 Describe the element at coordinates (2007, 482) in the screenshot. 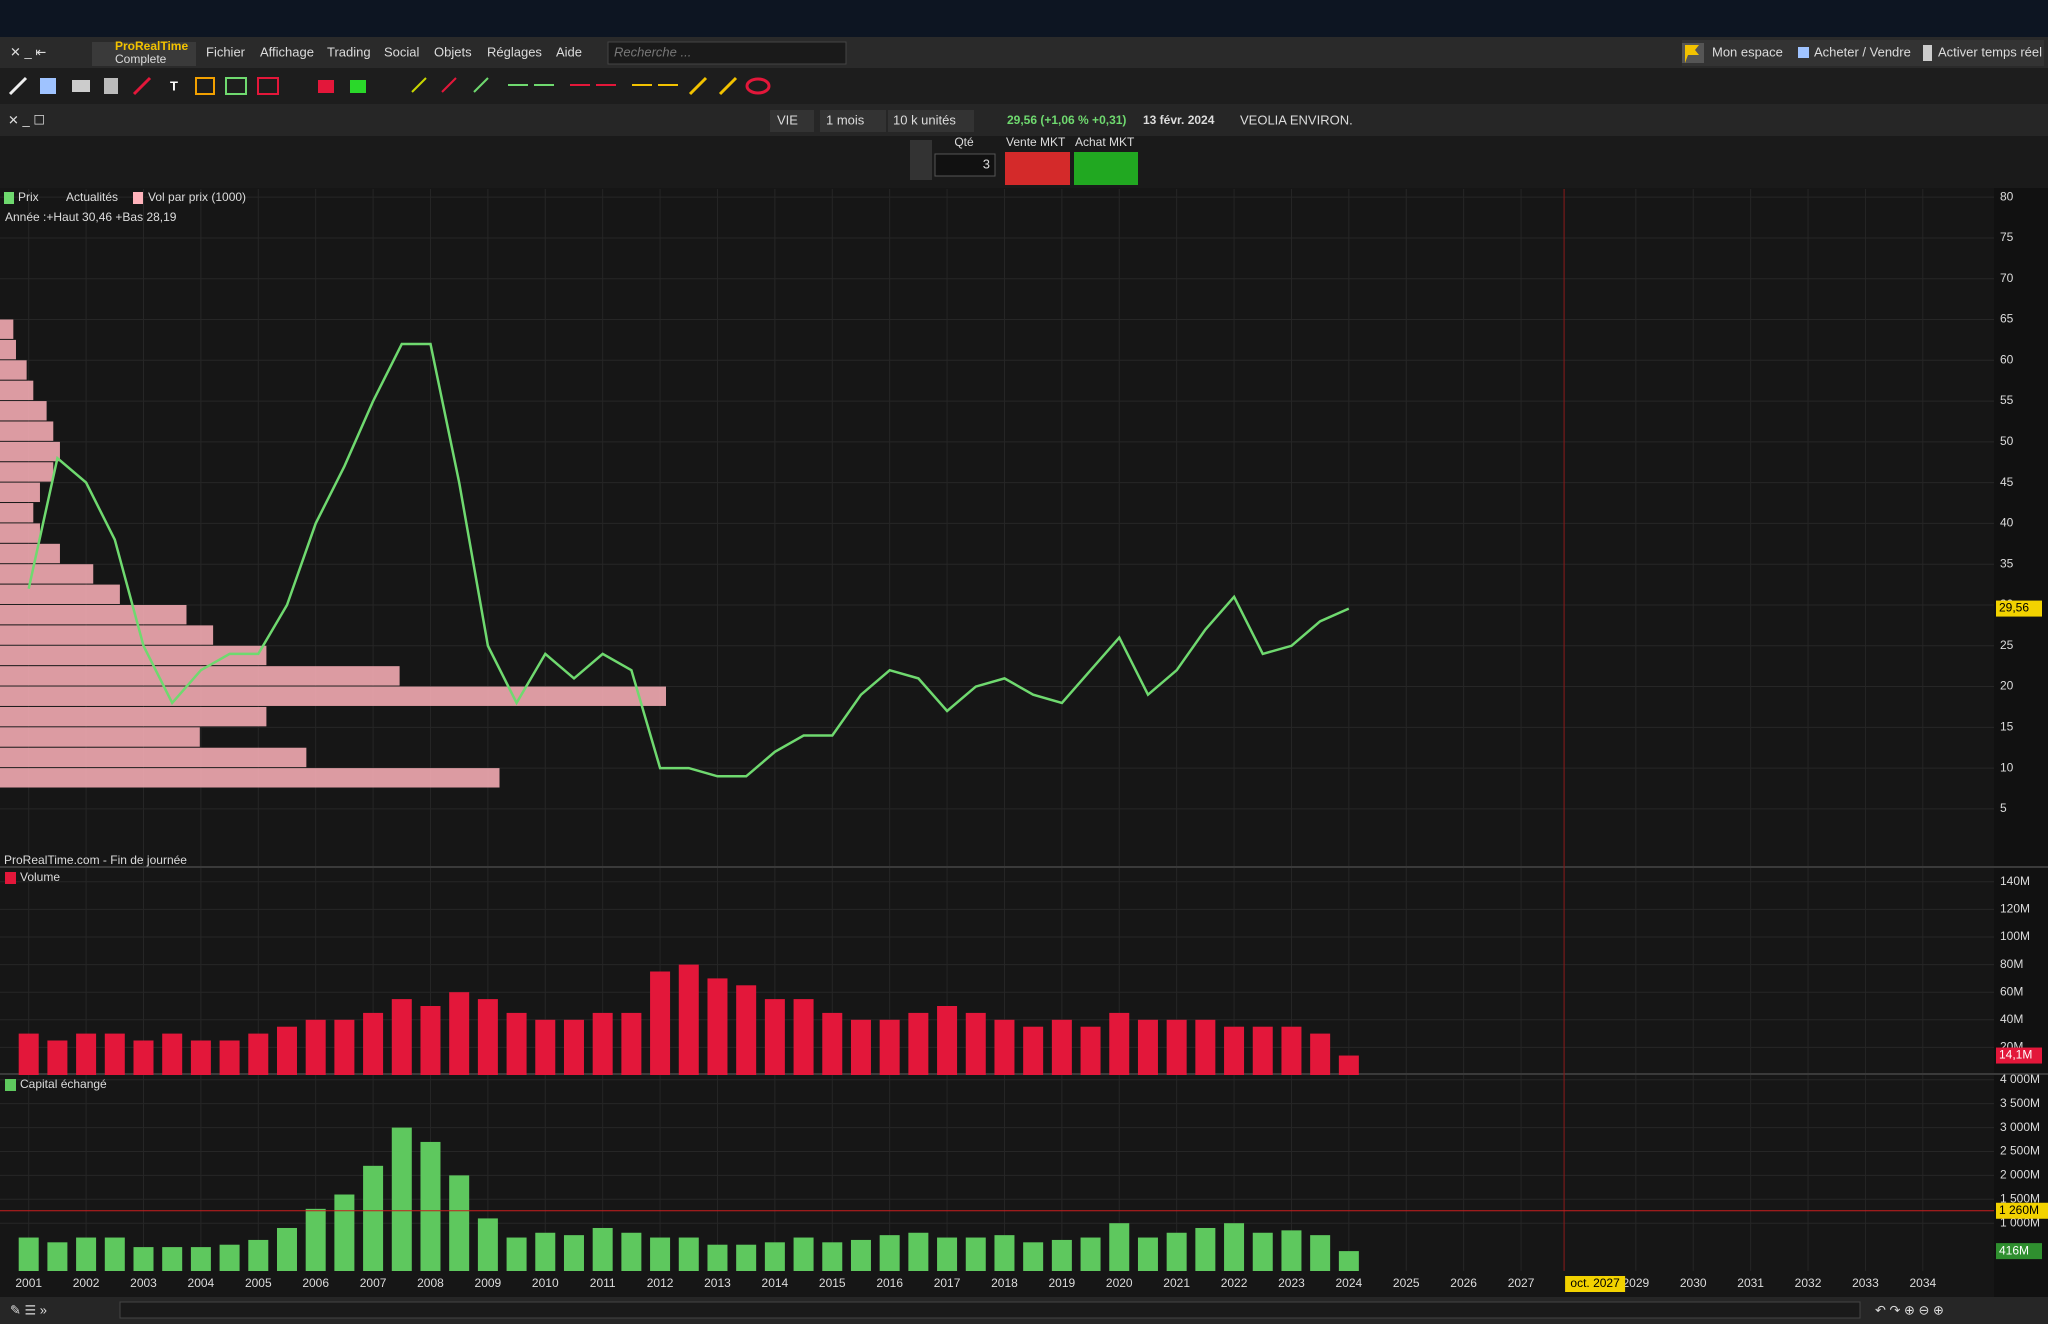

I see `y-tick-label: 45` at that location.